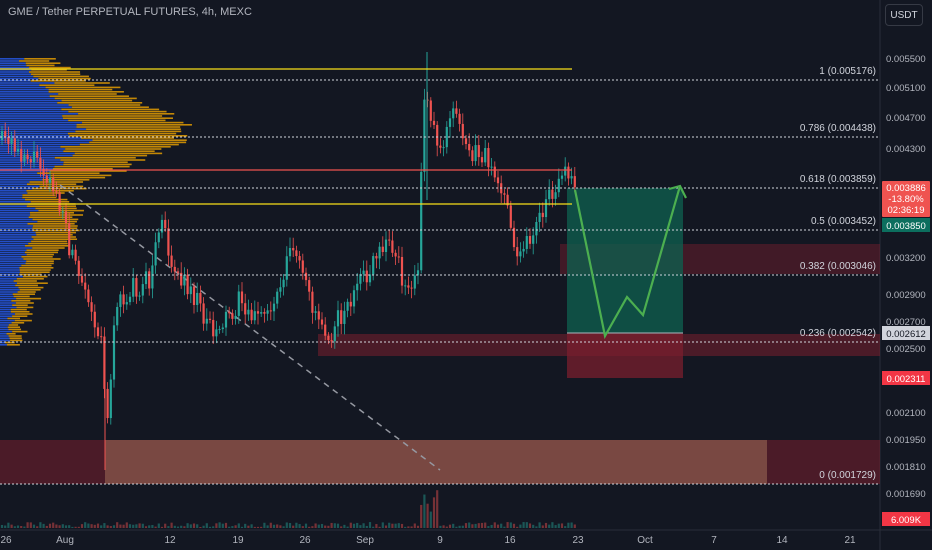 This screenshot has width=932, height=550. What do you see at coordinates (625, 355) in the screenshot?
I see `position-loss-zone` at bounding box center [625, 355].